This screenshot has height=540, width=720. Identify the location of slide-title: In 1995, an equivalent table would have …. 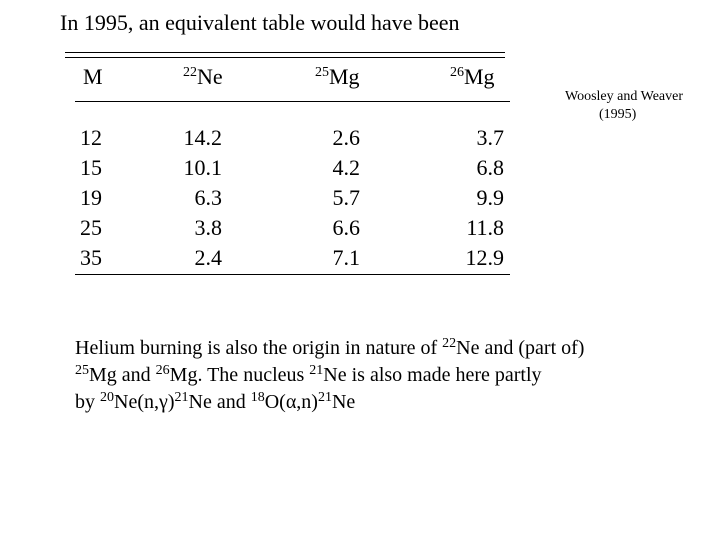
(260, 22).